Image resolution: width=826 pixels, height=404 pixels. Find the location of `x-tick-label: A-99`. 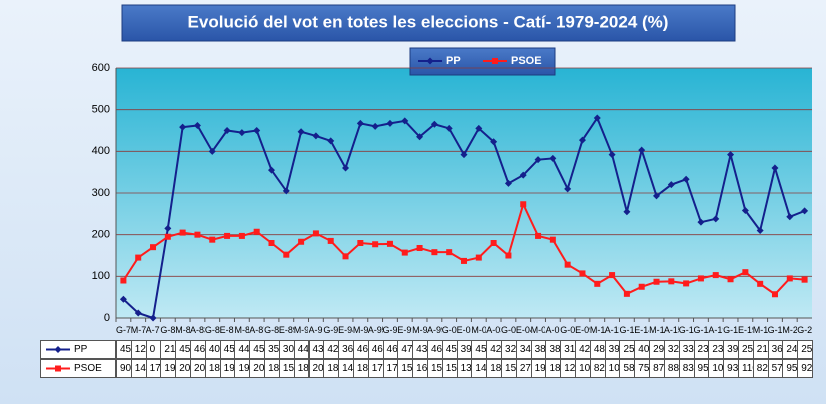

x-tick-label: A-99 is located at coordinates (434, 330).